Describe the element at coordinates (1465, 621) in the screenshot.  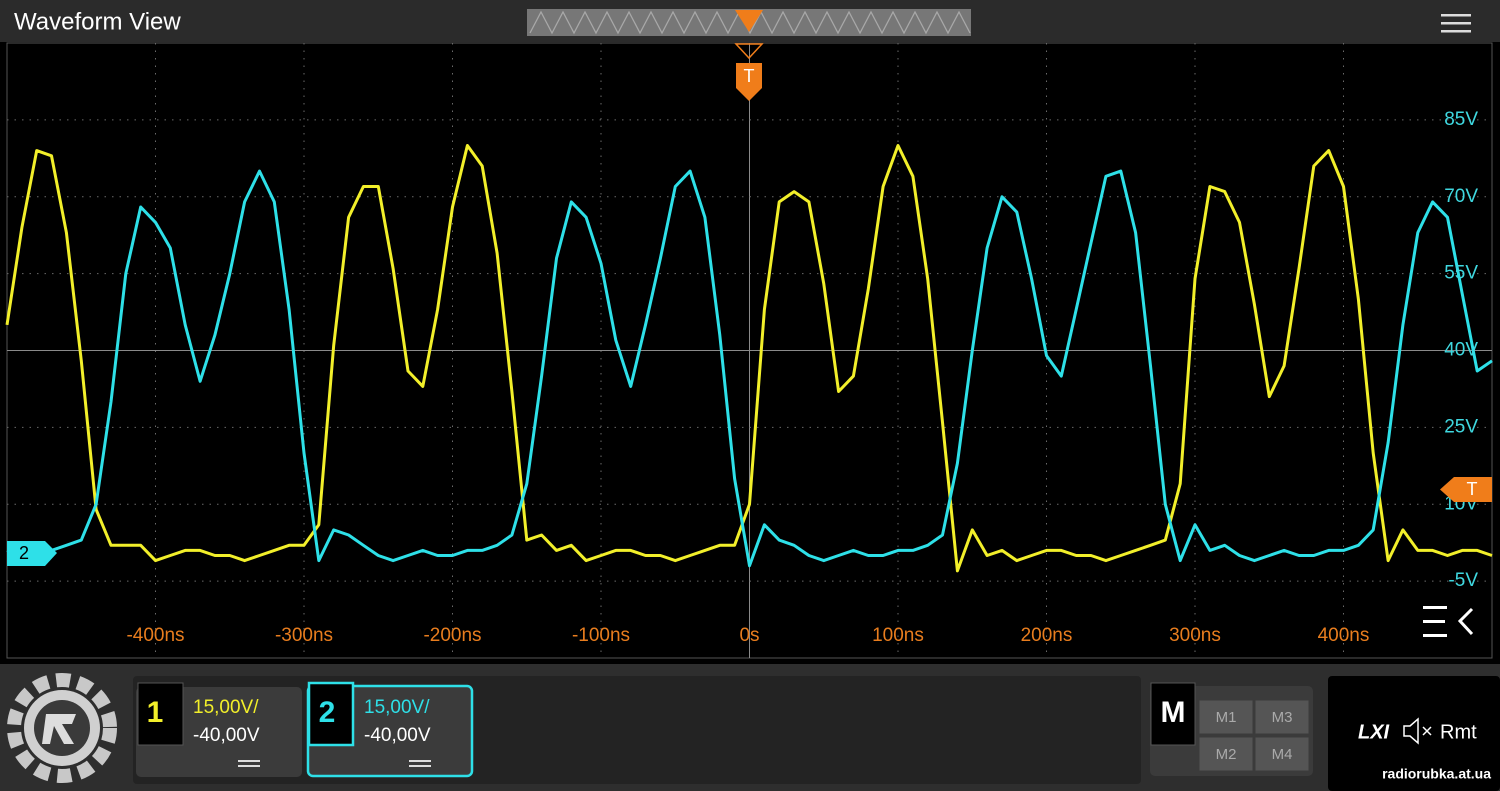
I see `icon-chevron` at that location.